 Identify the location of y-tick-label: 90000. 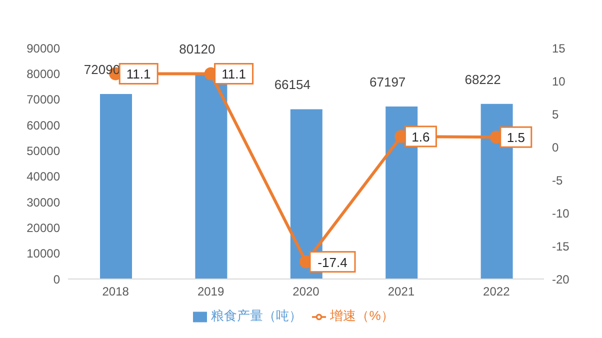
(43, 48).